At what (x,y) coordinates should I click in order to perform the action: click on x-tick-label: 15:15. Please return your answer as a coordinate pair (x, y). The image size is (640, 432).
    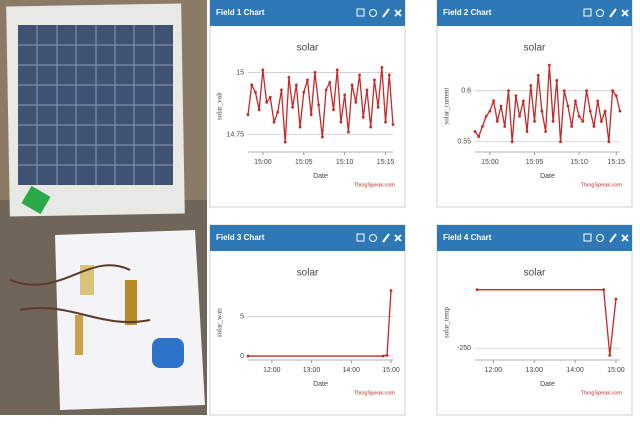
    Looking at the image, I should click on (386, 162).